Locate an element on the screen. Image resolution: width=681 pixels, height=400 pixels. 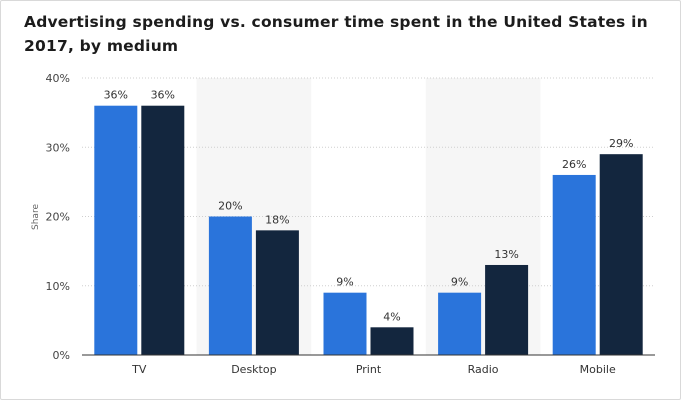
data-label: 13% is located at coordinates (506, 254).